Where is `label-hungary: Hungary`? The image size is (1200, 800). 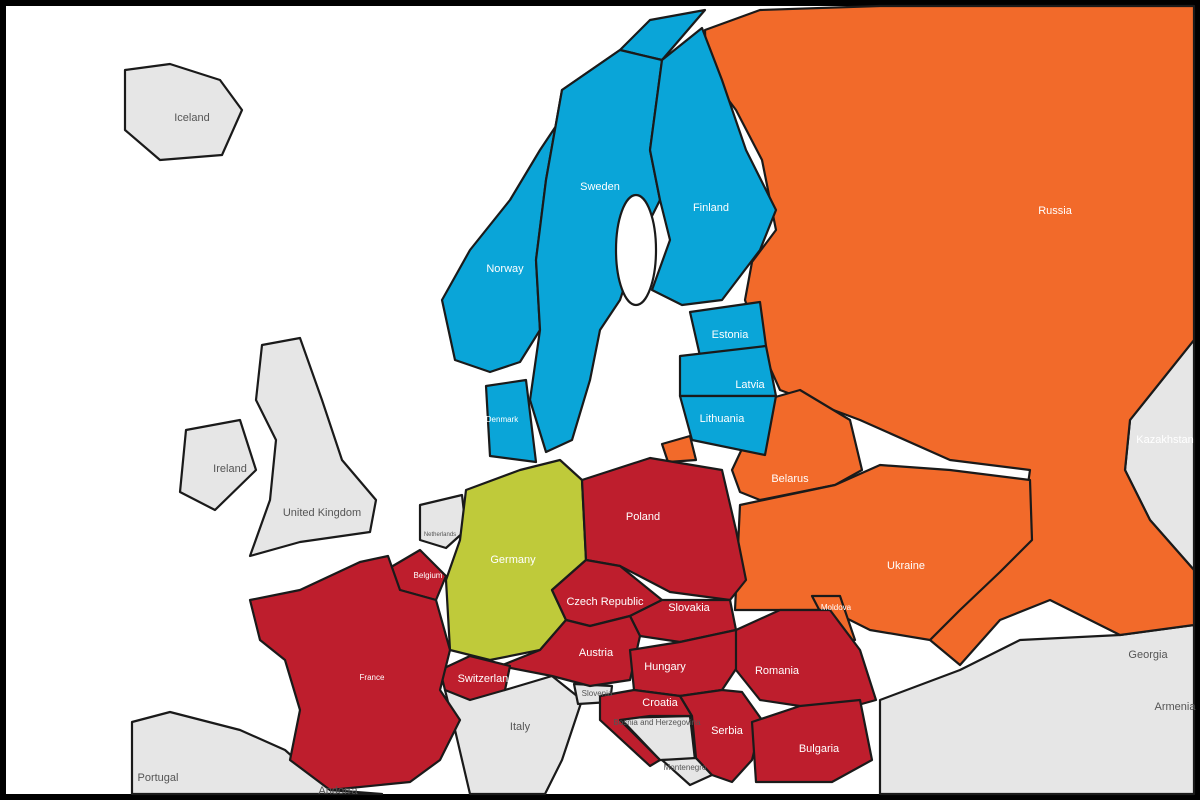
label-hungary: Hungary is located at coordinates (665, 667).